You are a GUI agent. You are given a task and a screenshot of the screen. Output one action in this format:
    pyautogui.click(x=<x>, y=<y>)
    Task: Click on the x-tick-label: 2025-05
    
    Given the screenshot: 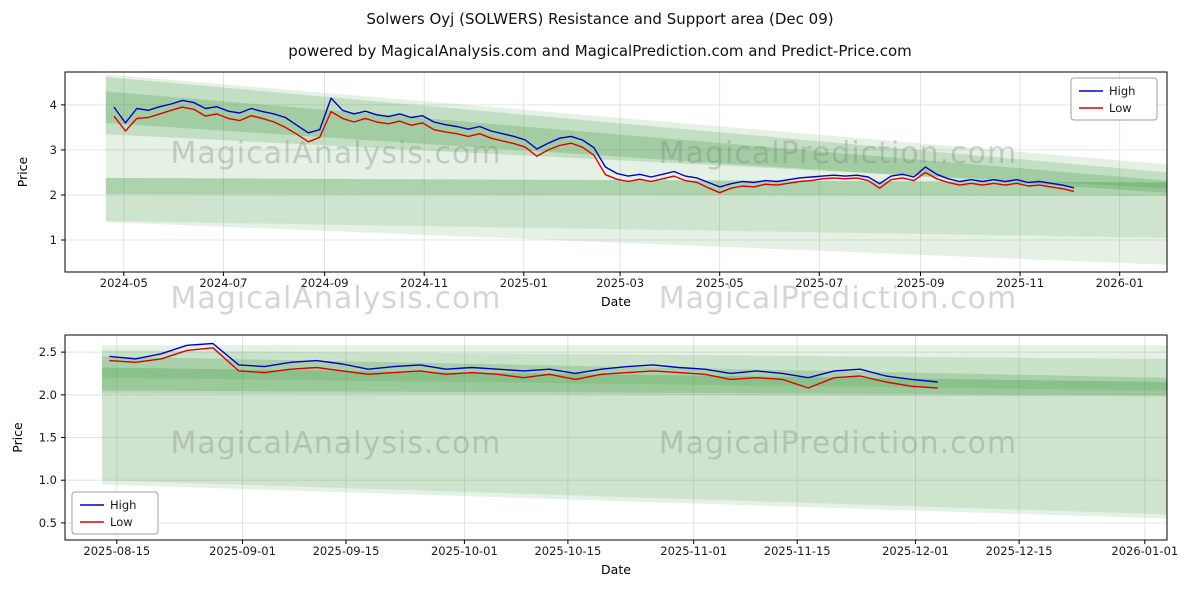 What is the action you would take?
    pyautogui.click(x=720, y=283)
    